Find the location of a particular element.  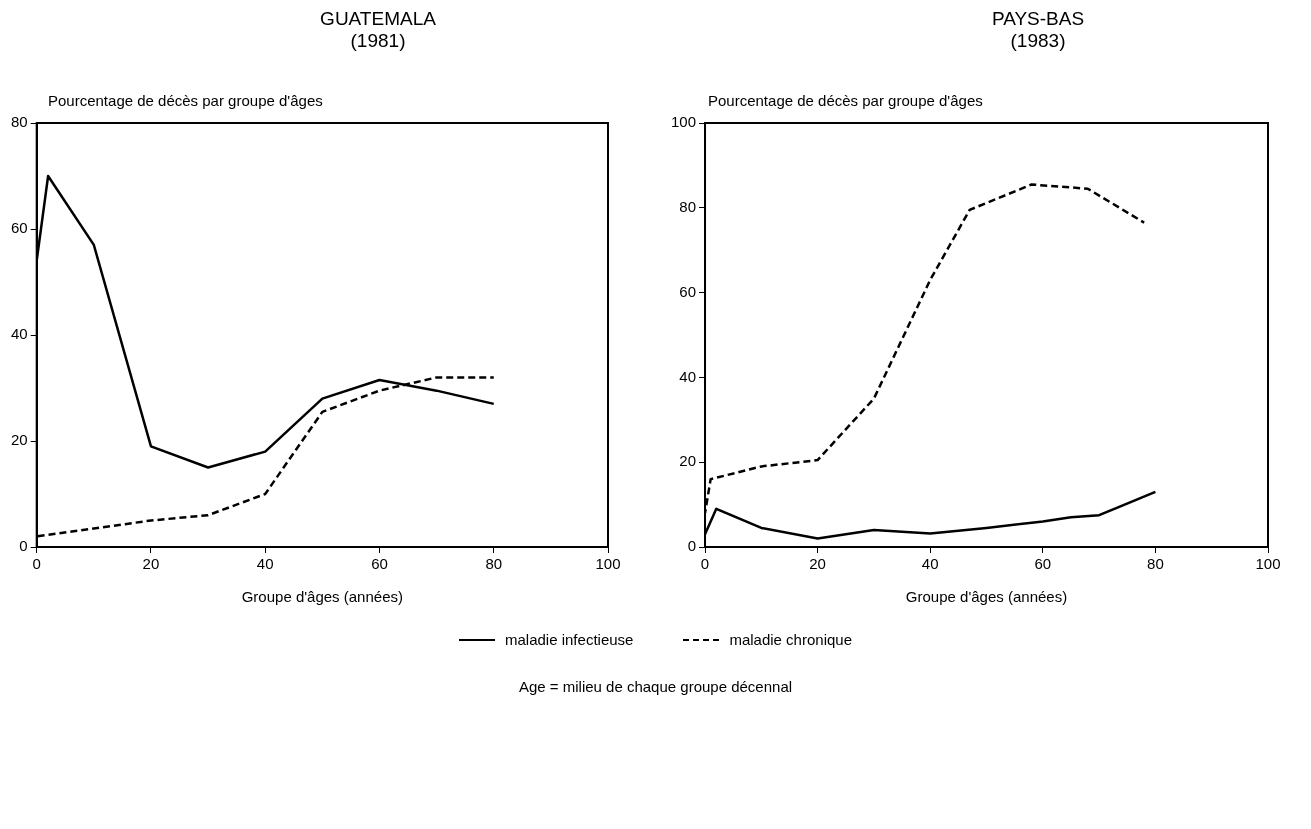

chart-title: GUATEMALA is located at coordinates (378, 19).